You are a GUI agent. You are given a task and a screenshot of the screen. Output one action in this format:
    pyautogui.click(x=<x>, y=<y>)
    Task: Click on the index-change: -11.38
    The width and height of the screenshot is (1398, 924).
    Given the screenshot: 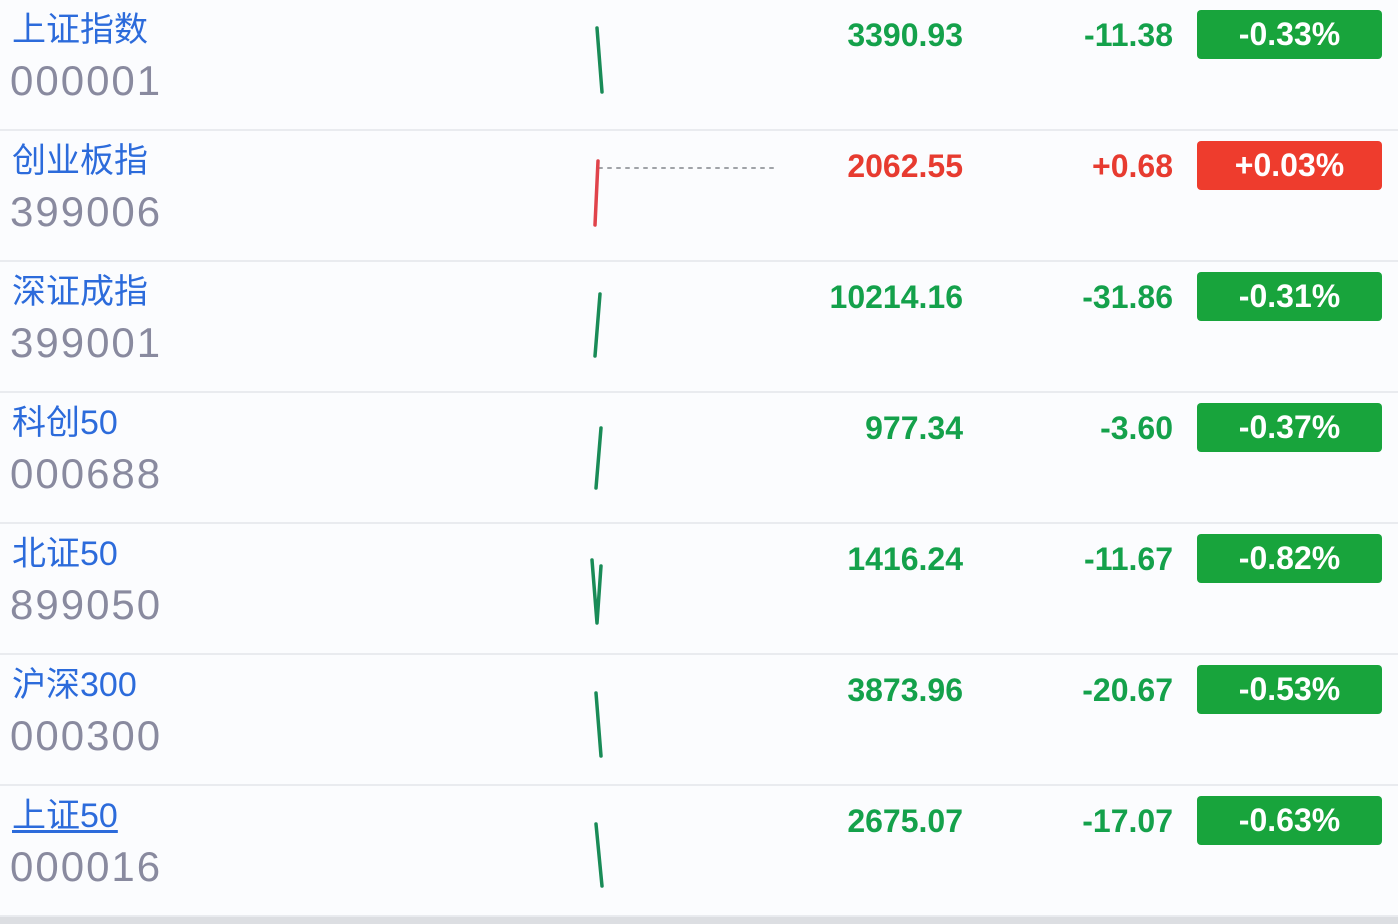 What is the action you would take?
    pyautogui.click(x=1128, y=35)
    